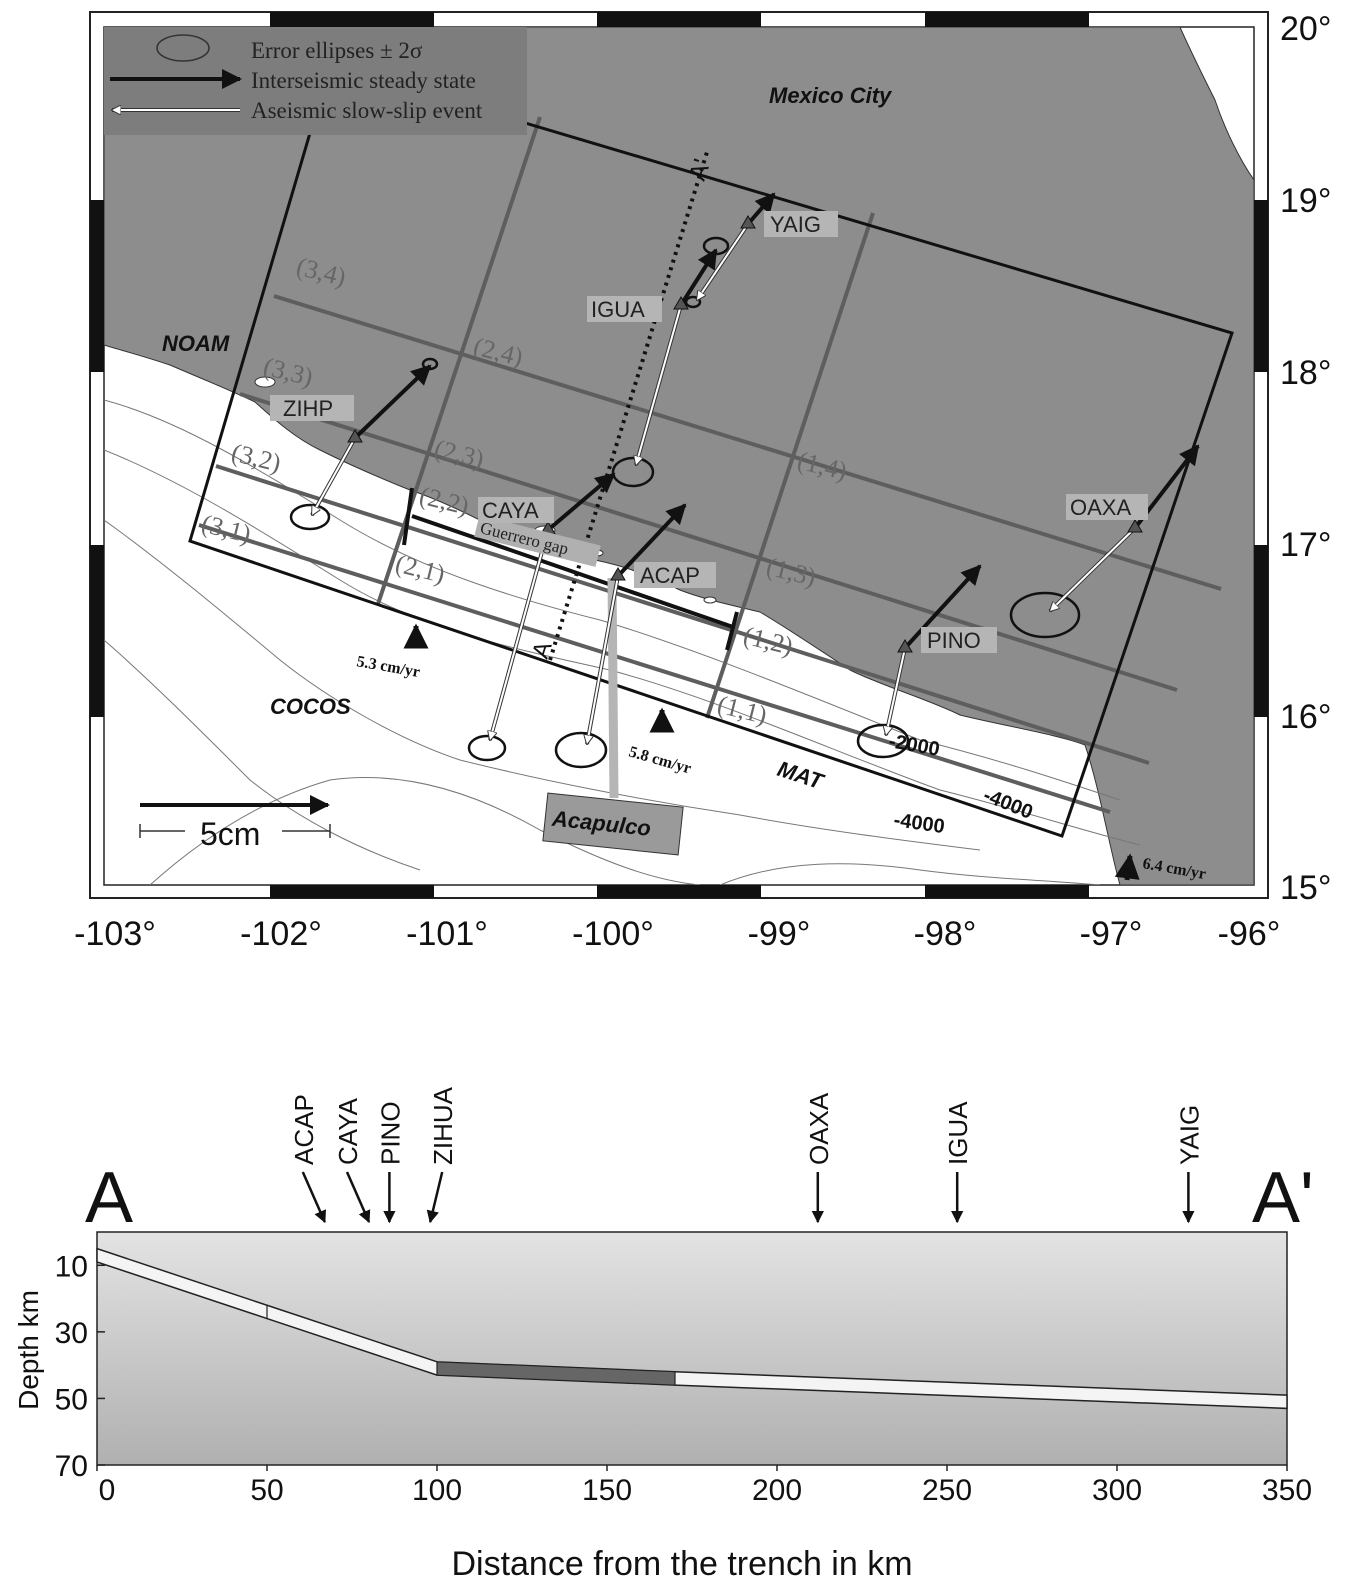 This screenshot has height=1583, width=1366. What do you see at coordinates (1305, 29) in the screenshot?
I see `lat-tick-20: 20°` at bounding box center [1305, 29].